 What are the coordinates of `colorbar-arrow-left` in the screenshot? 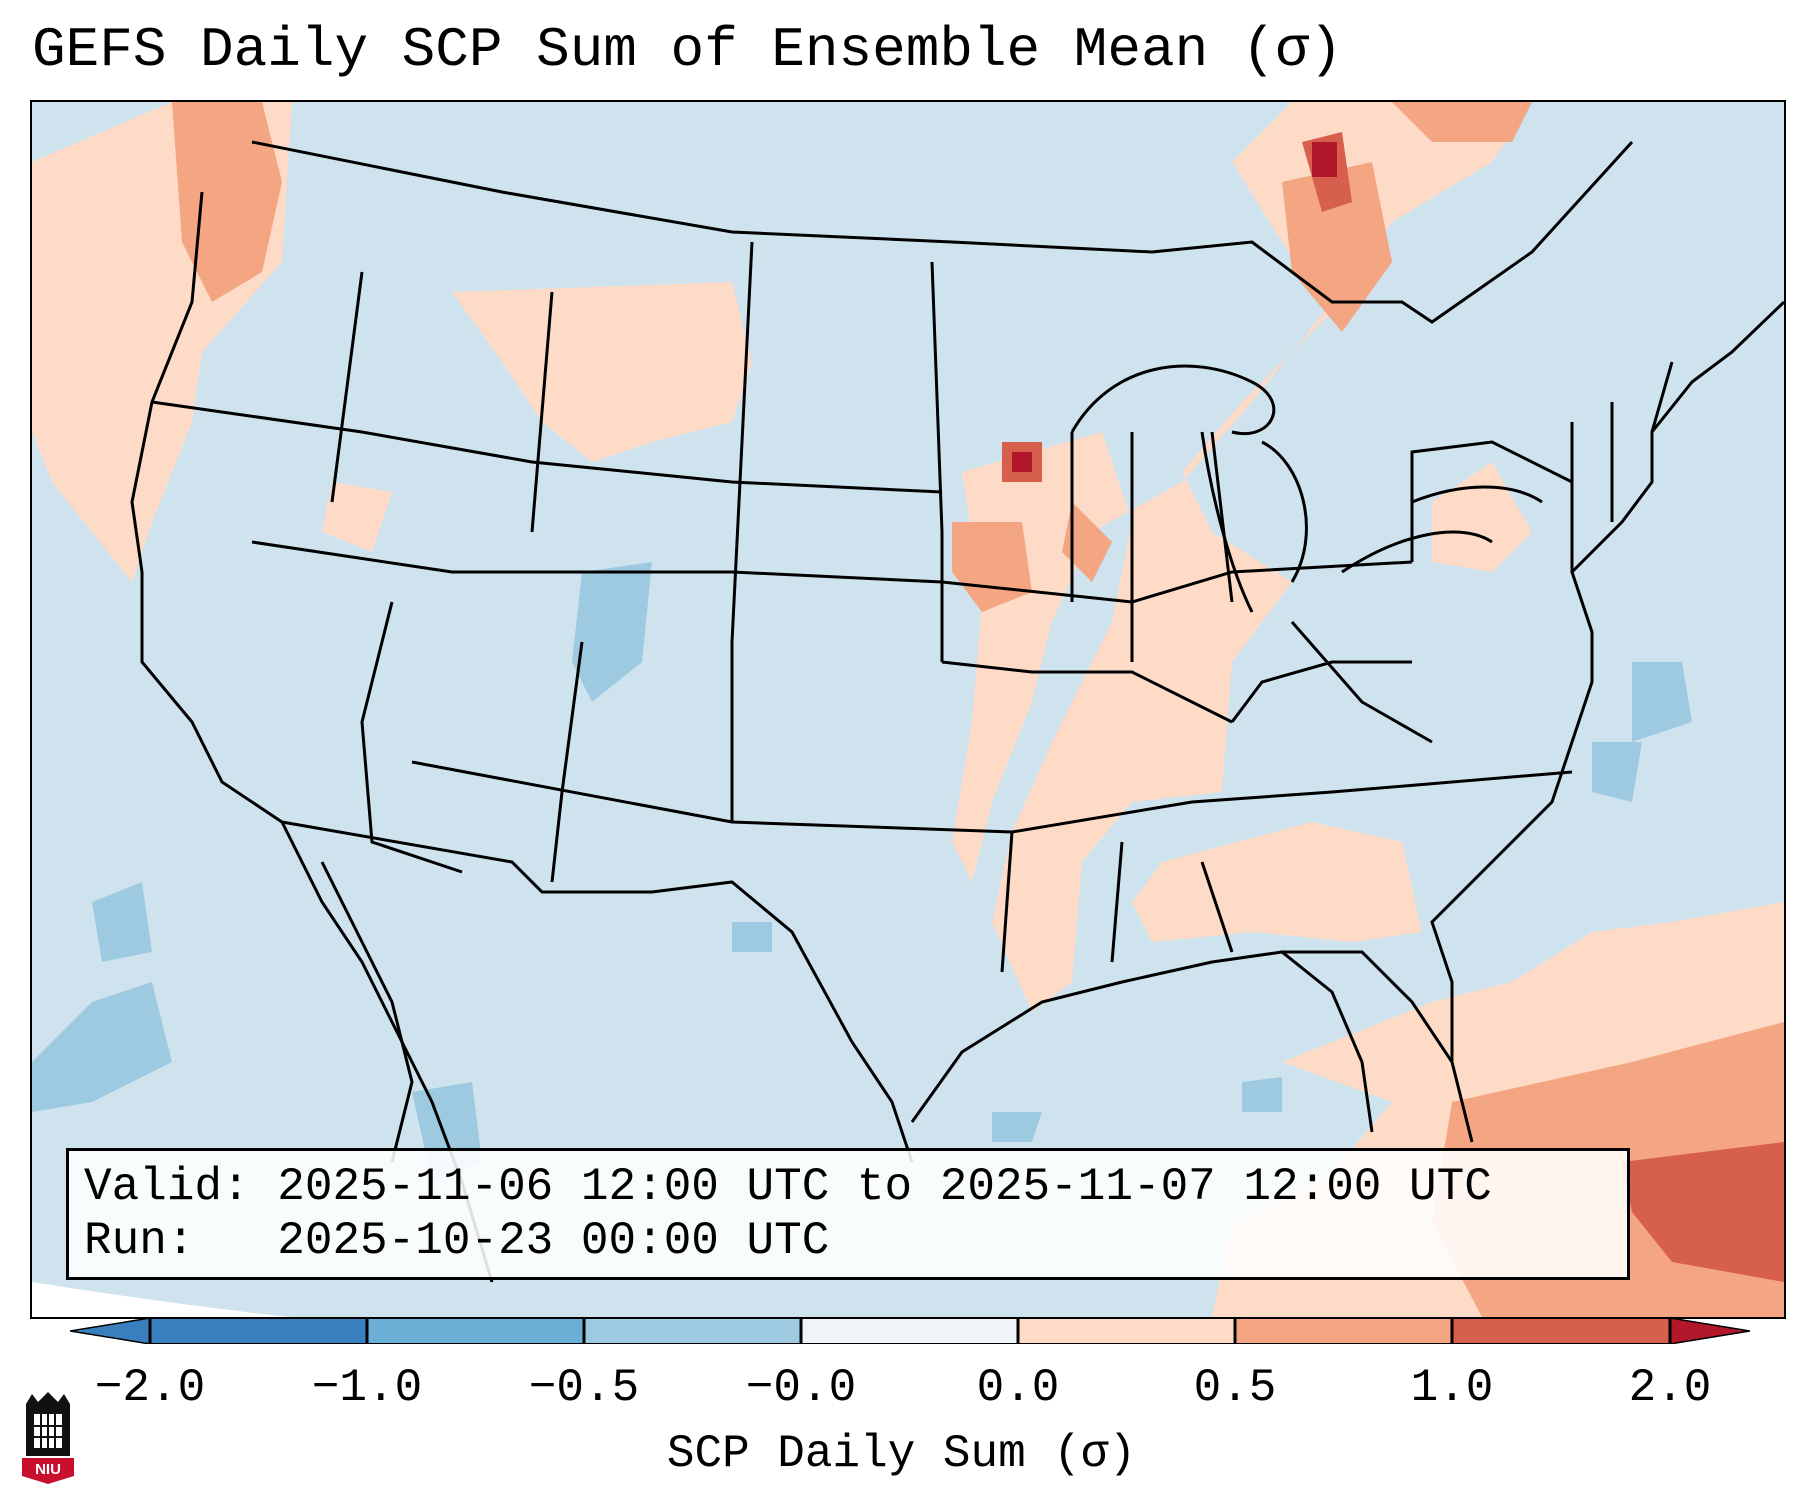 It's located at (110, 1331).